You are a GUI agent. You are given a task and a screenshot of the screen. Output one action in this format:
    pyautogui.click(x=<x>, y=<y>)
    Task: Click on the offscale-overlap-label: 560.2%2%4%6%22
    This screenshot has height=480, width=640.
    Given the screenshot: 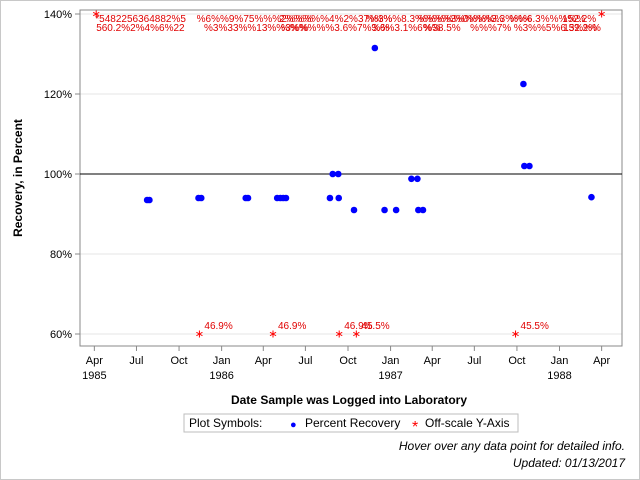 What is the action you would take?
    pyautogui.click(x=140, y=28)
    